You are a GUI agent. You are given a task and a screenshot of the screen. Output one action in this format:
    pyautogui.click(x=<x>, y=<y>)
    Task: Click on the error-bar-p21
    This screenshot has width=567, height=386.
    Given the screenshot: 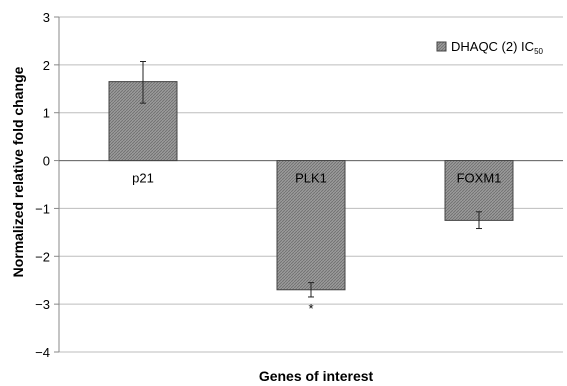 What is the action you would take?
    pyautogui.click(x=143, y=82)
    